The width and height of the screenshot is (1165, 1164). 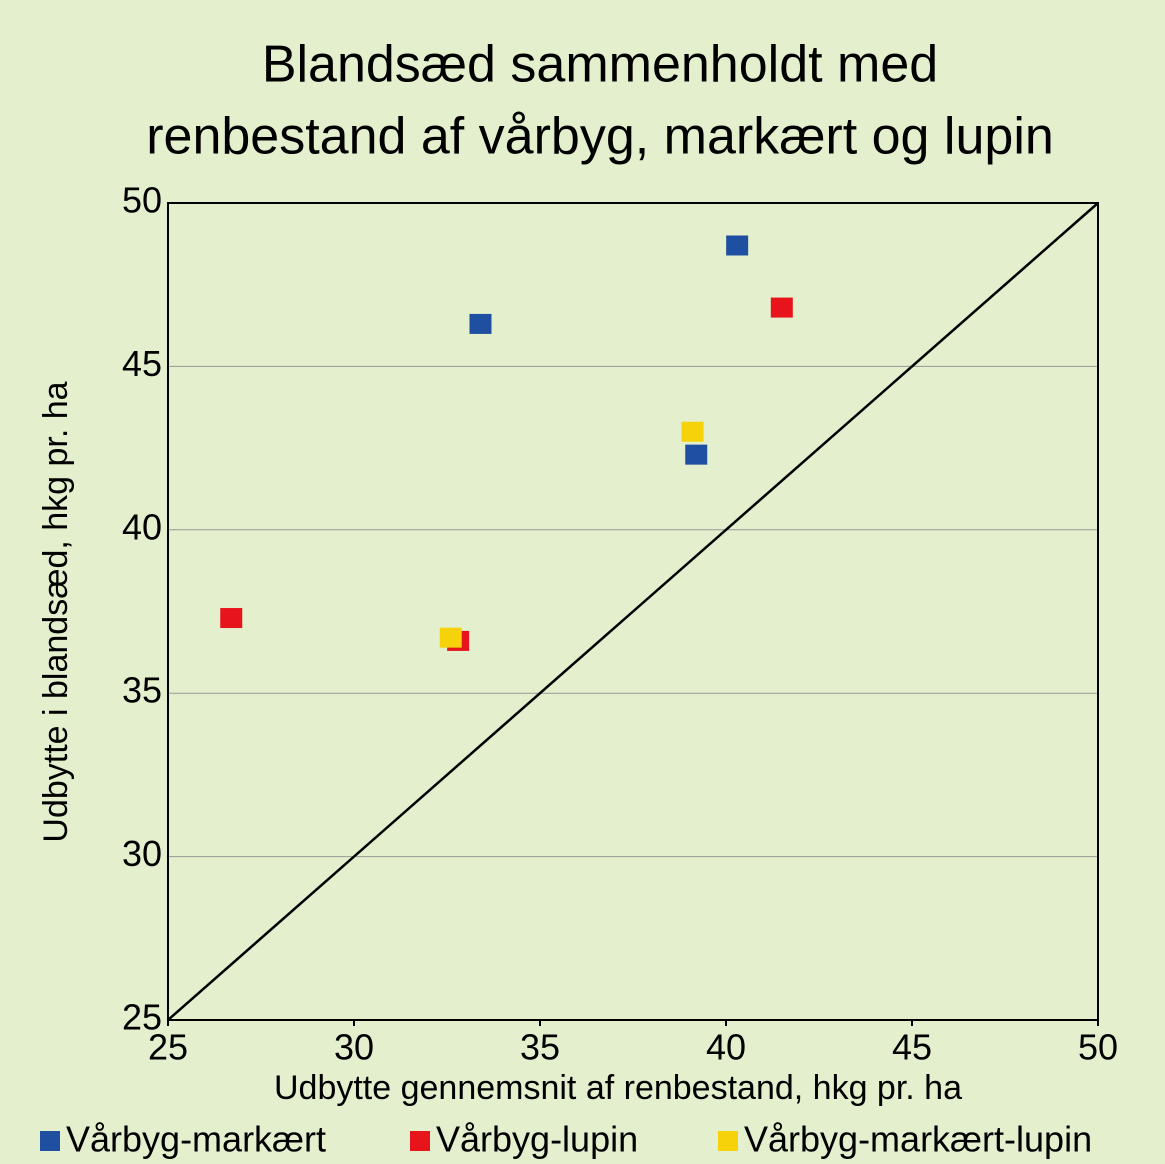 What do you see at coordinates (537, 1139) in the screenshot?
I see `legend-label: Vårbyg-lupin` at bounding box center [537, 1139].